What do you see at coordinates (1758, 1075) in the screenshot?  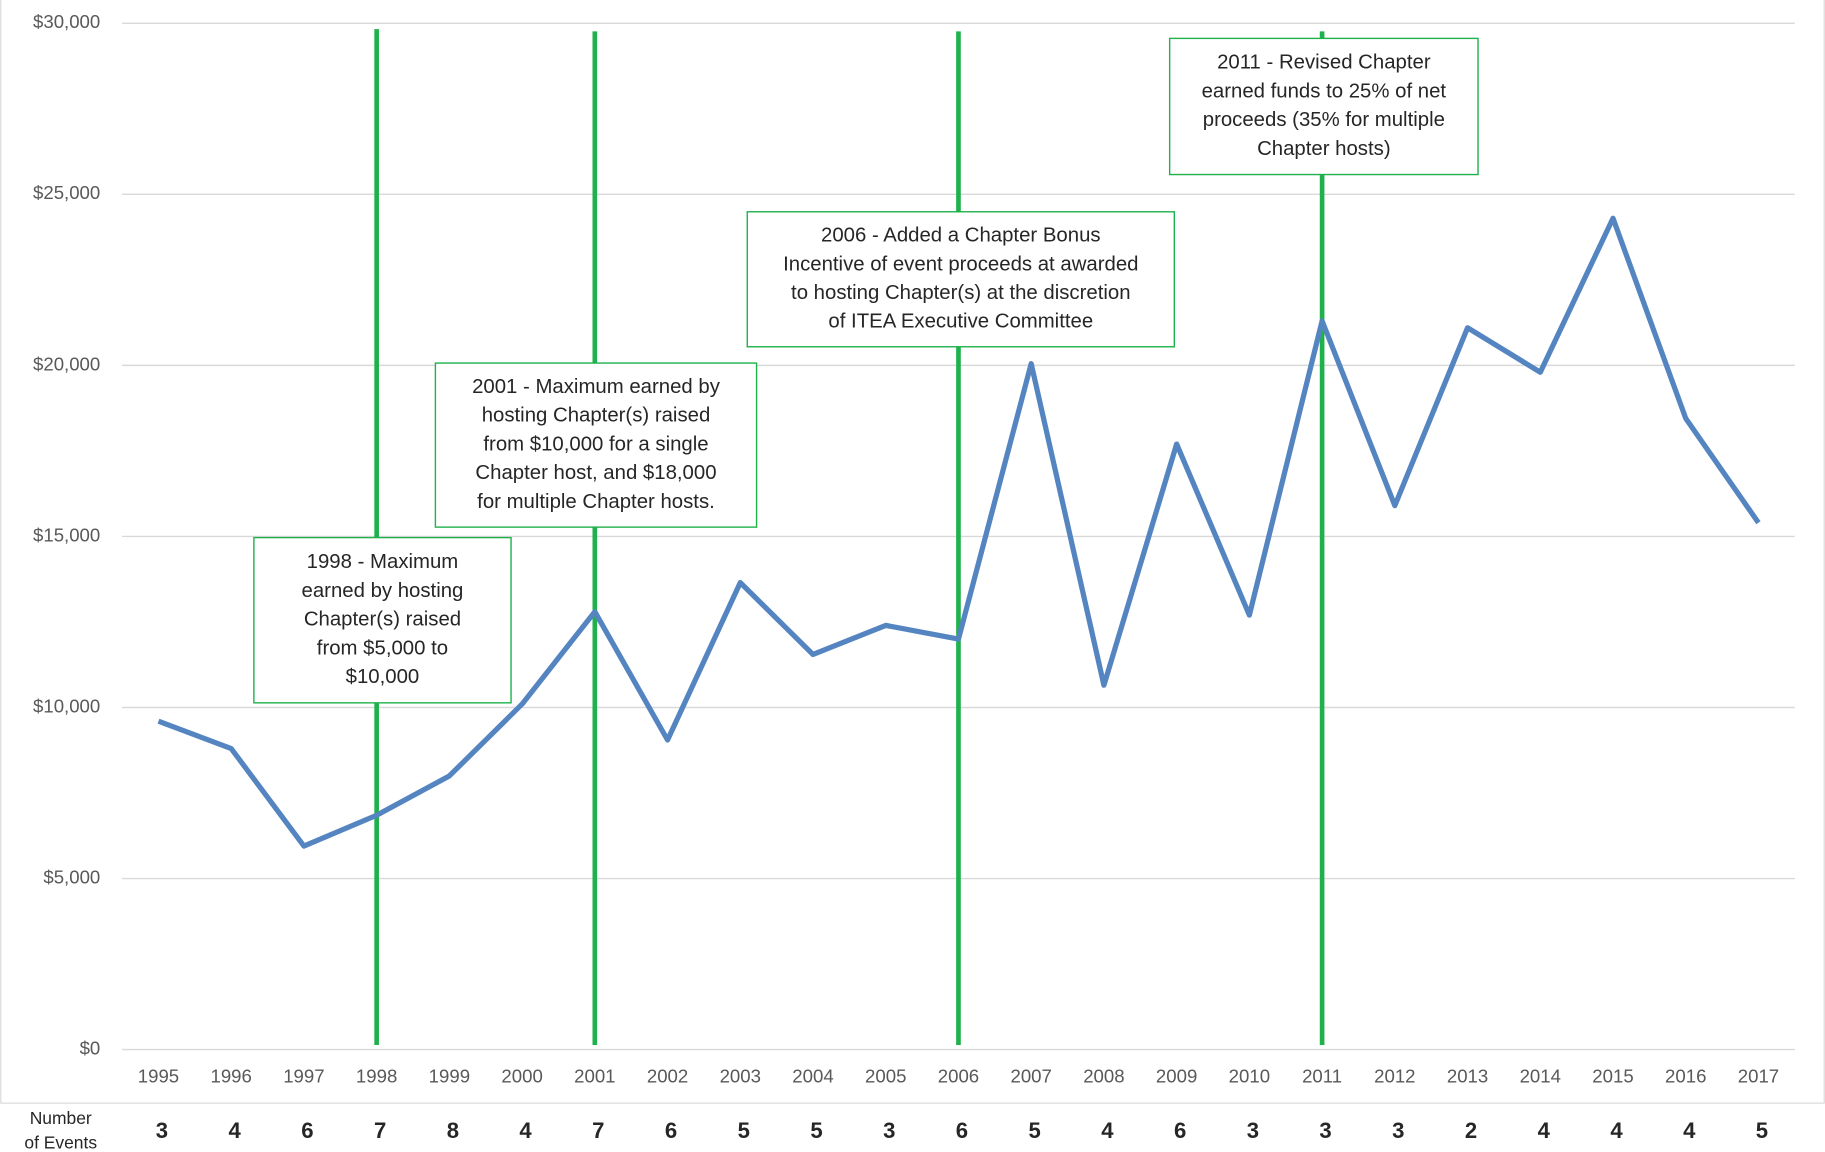 I see `x-tick-label: 2017` at bounding box center [1758, 1075].